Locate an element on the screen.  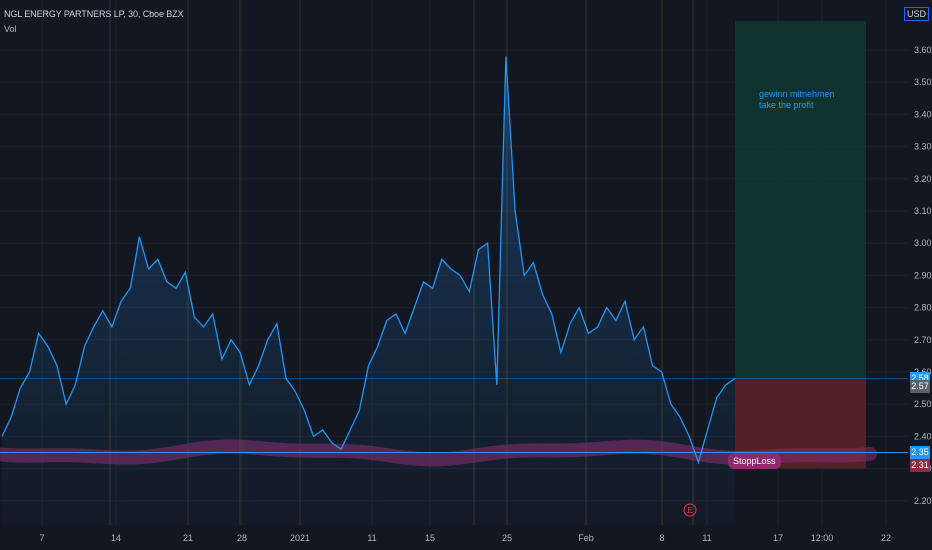
y-tick-label: 3.10 is located at coordinates (923, 211).